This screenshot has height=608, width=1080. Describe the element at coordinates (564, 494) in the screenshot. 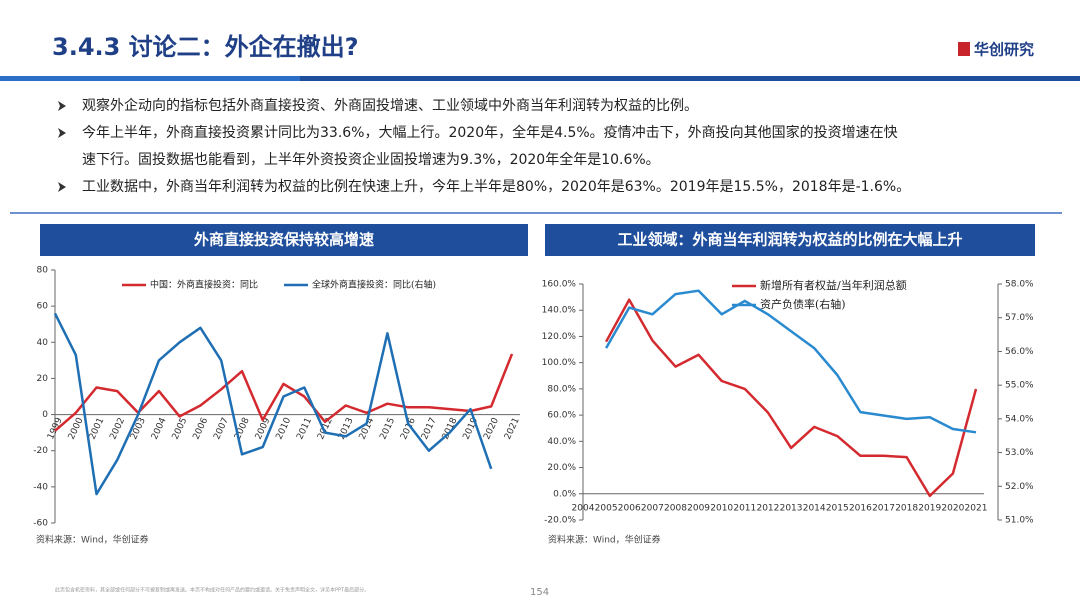

I see `y-tick-label: 0.0%` at that location.